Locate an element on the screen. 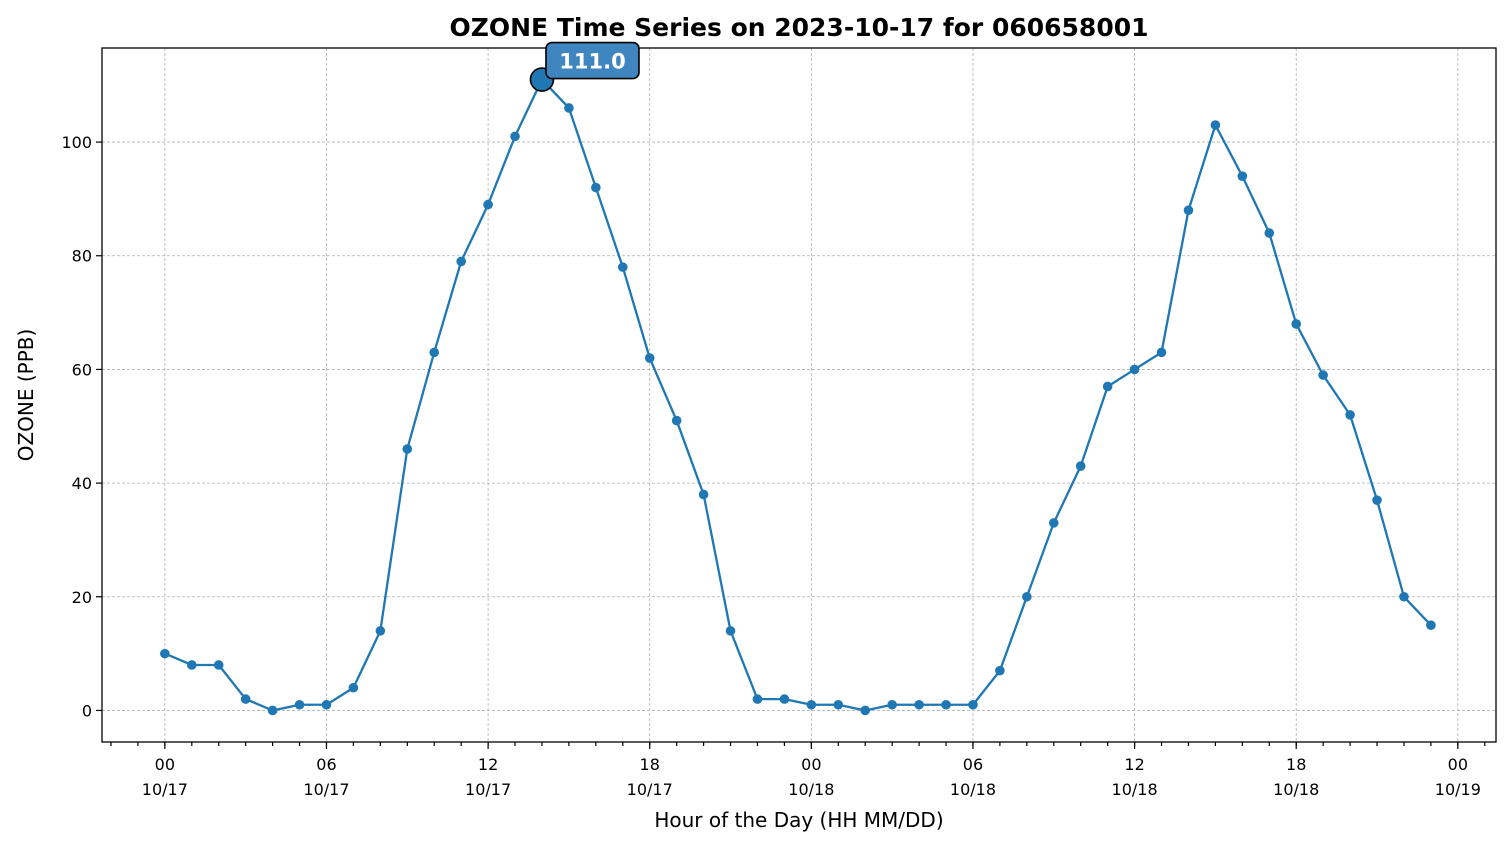 The image size is (1511, 847). peak-label-box is located at coordinates (592, 60).